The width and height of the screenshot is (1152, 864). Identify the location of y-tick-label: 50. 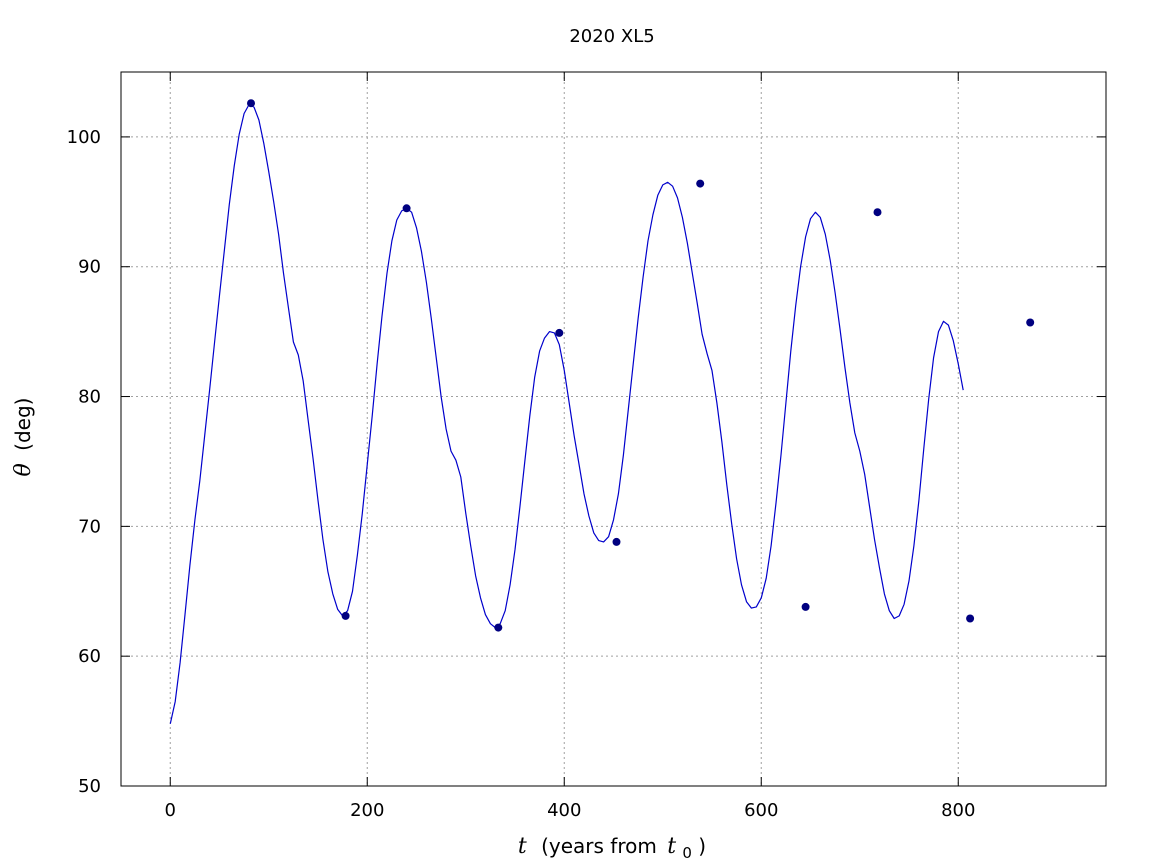
(89, 786).